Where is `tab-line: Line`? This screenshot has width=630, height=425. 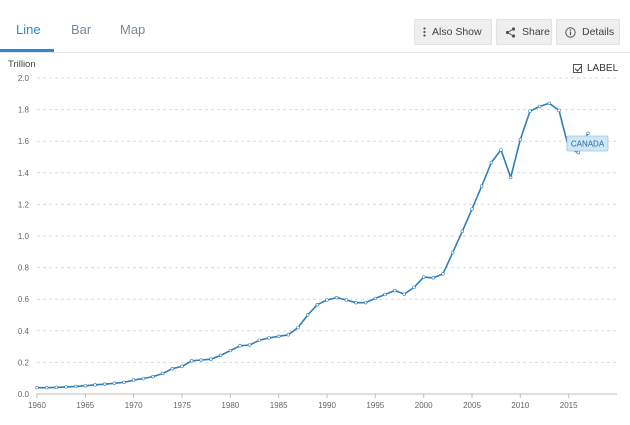
tab-line: Line is located at coordinates (28, 29).